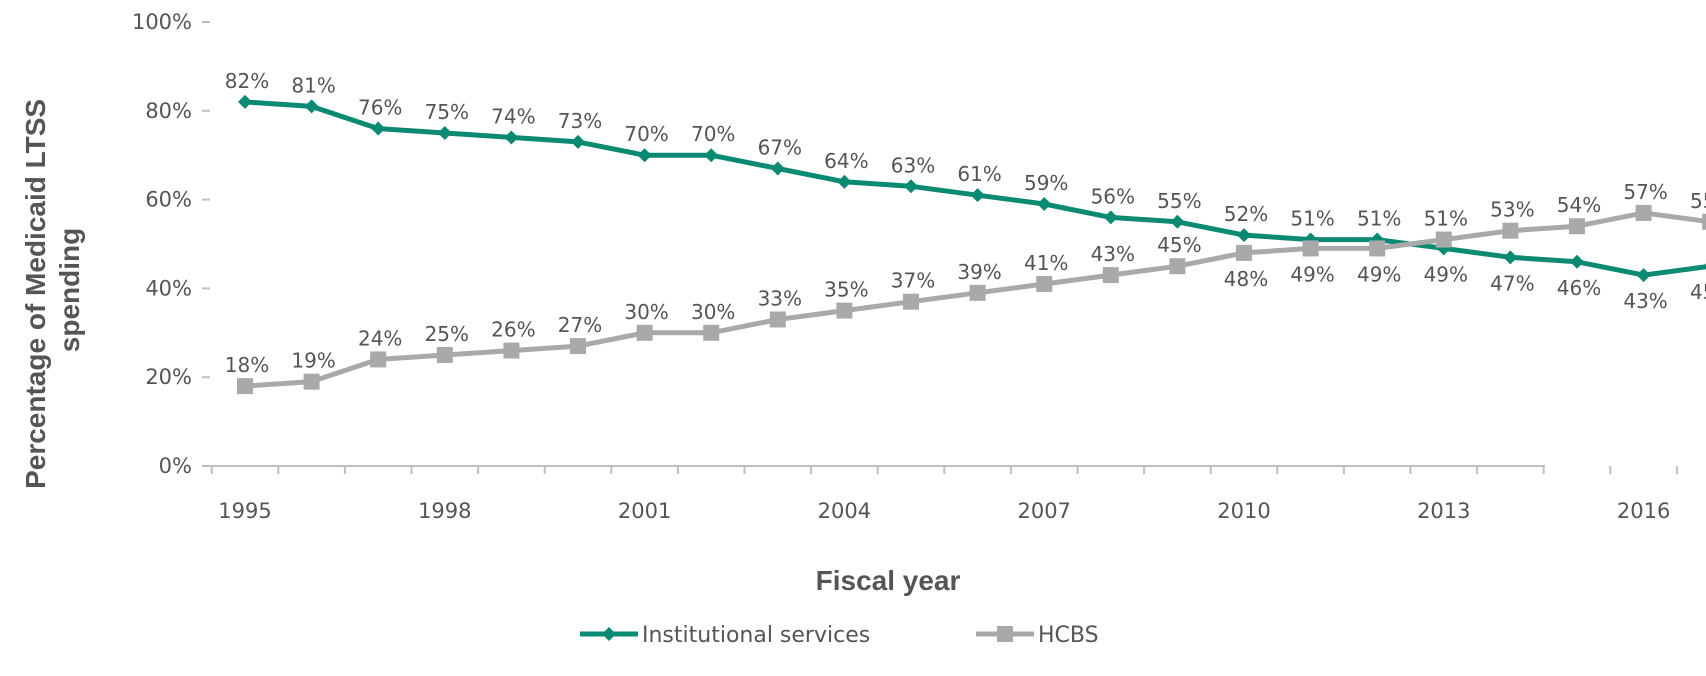 The image size is (1706, 676). I want to click on data-label: 74%, so click(513, 116).